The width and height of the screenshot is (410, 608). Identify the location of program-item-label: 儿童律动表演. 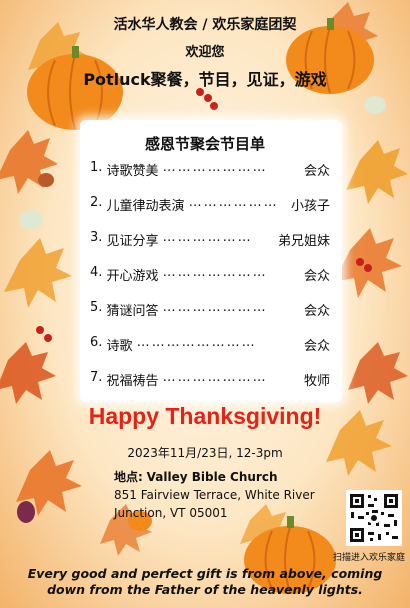
(145, 206).